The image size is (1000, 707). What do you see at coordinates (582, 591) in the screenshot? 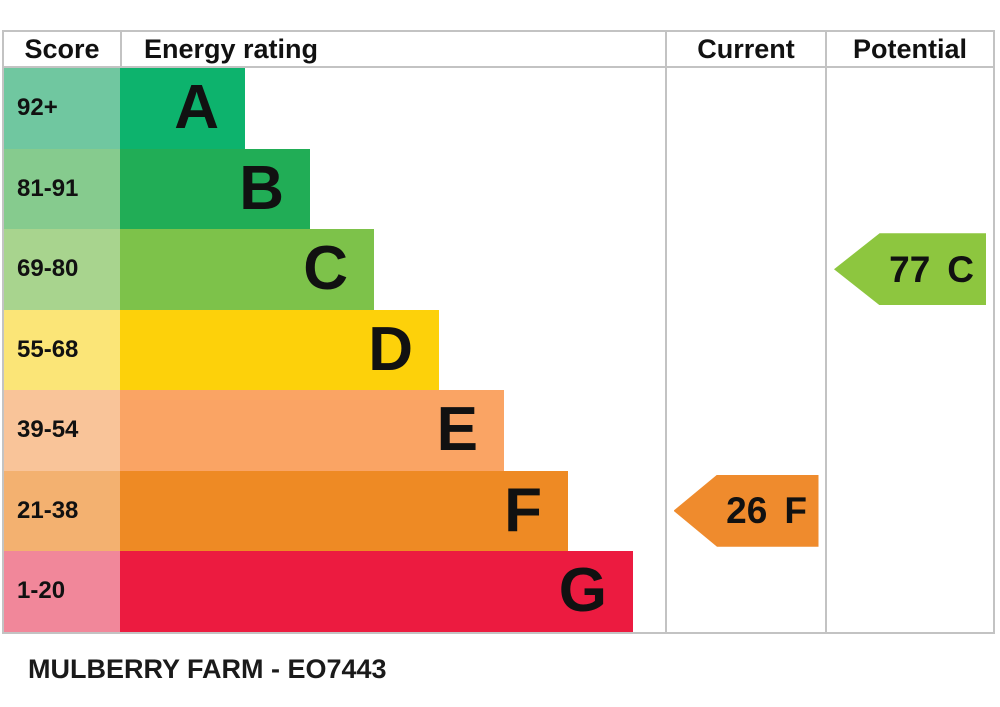
I see `band-letter-g: G` at bounding box center [582, 591].